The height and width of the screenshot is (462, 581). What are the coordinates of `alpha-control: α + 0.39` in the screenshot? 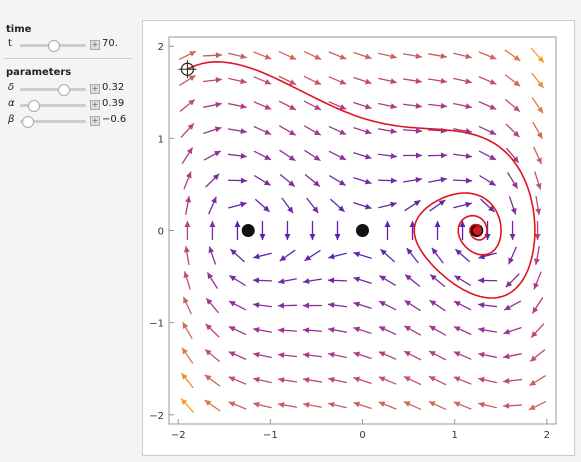 It's located at (71, 105).